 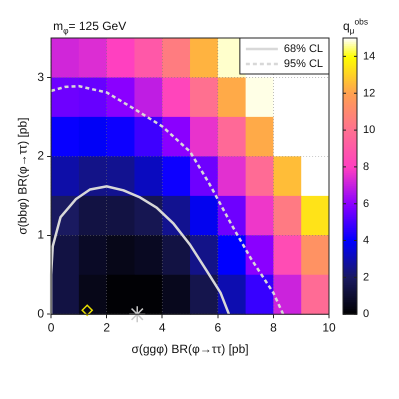 I want to click on y-tick-label: 2, so click(x=40, y=155).